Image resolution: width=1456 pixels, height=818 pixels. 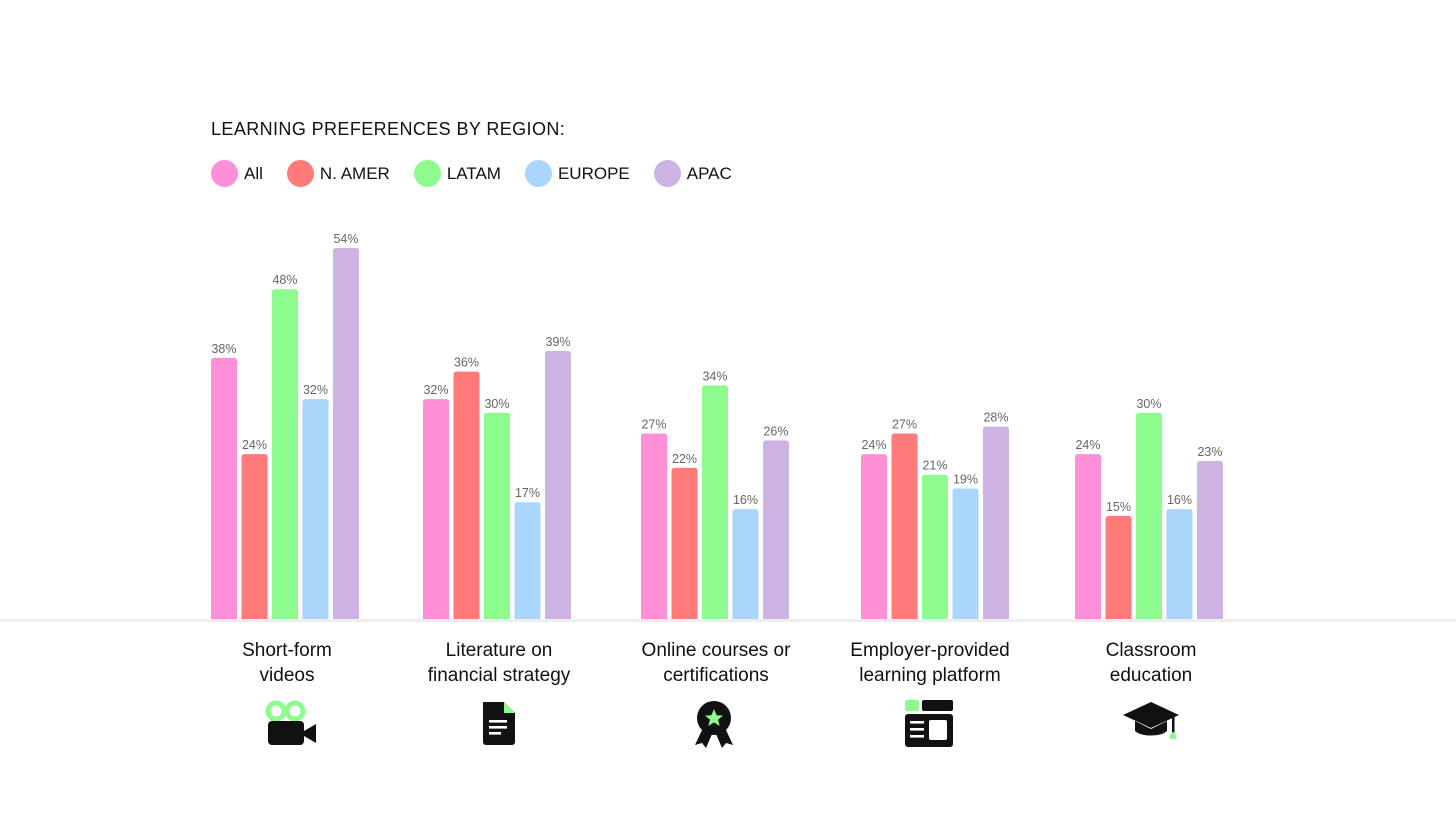 I want to click on legend-item-all: All, so click(x=237, y=173).